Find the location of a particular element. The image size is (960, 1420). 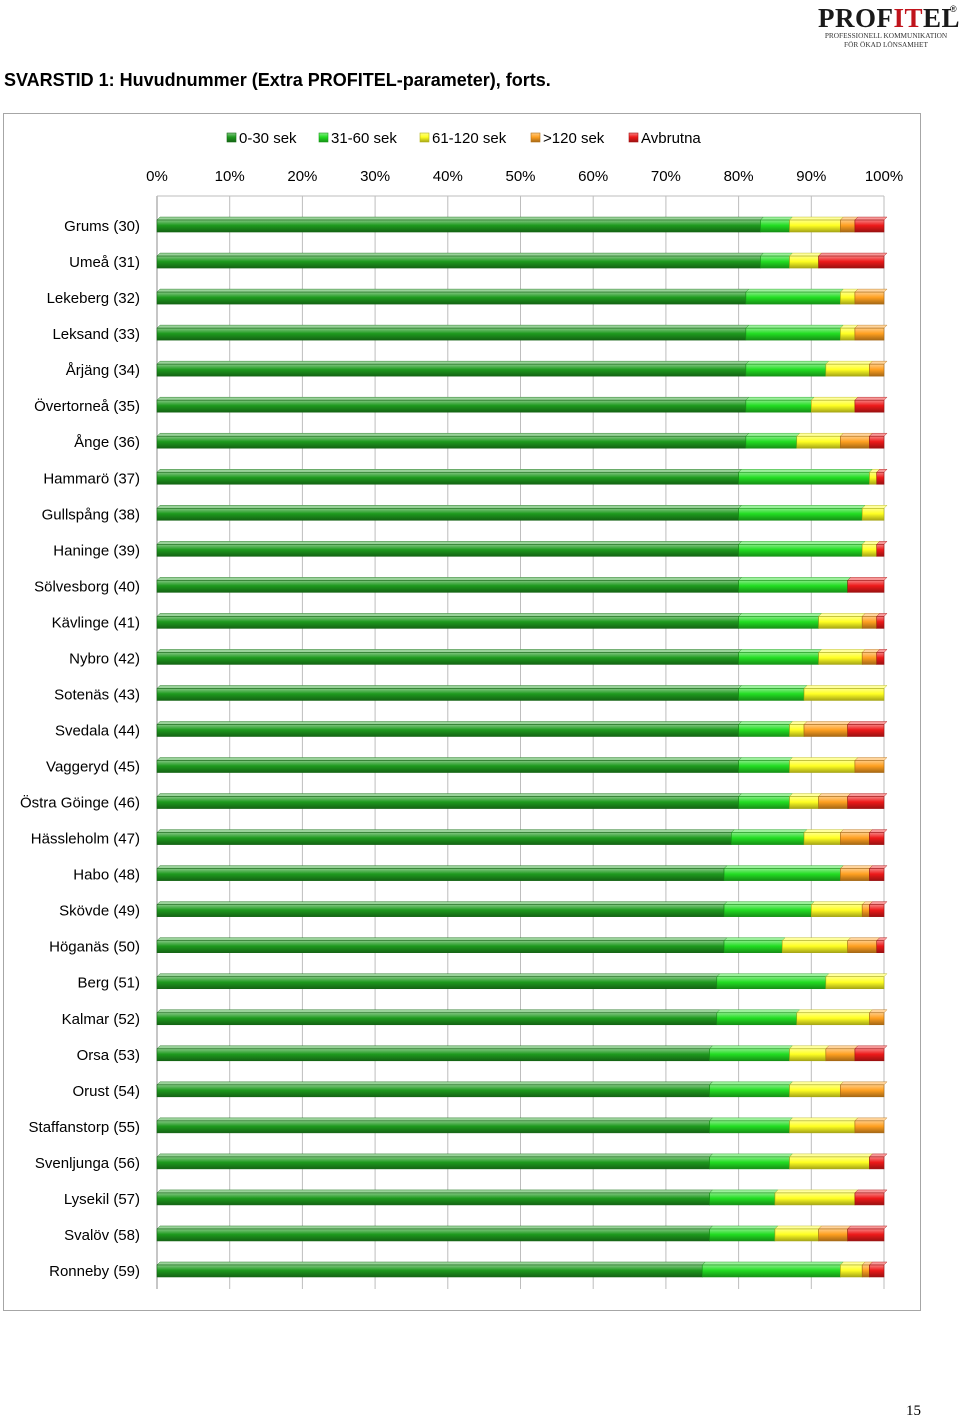

category-label: Grums (30) is located at coordinates (102, 226).